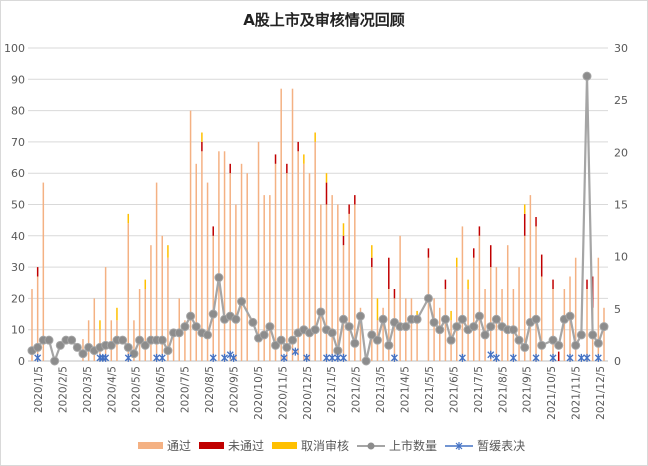  What do you see at coordinates (259, 393) in the screenshot?
I see `x-axis-tick-label: 2020/10/5` at bounding box center [259, 393].